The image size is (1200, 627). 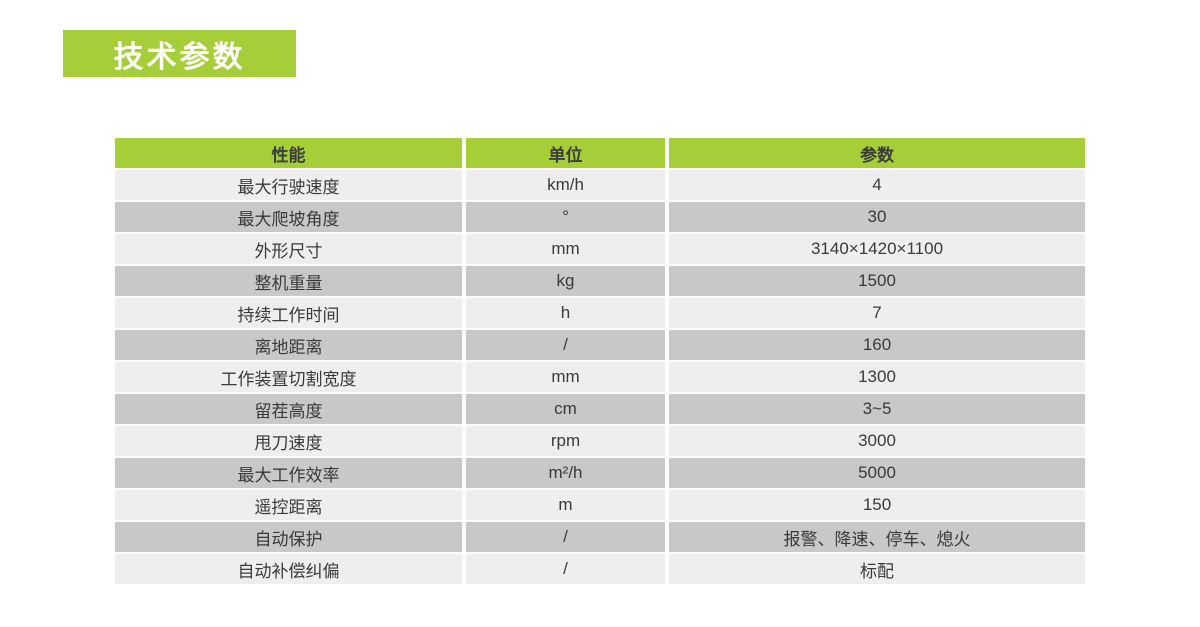 I want to click on spec-value-cell: 3140×1420×1100, so click(x=877, y=249).